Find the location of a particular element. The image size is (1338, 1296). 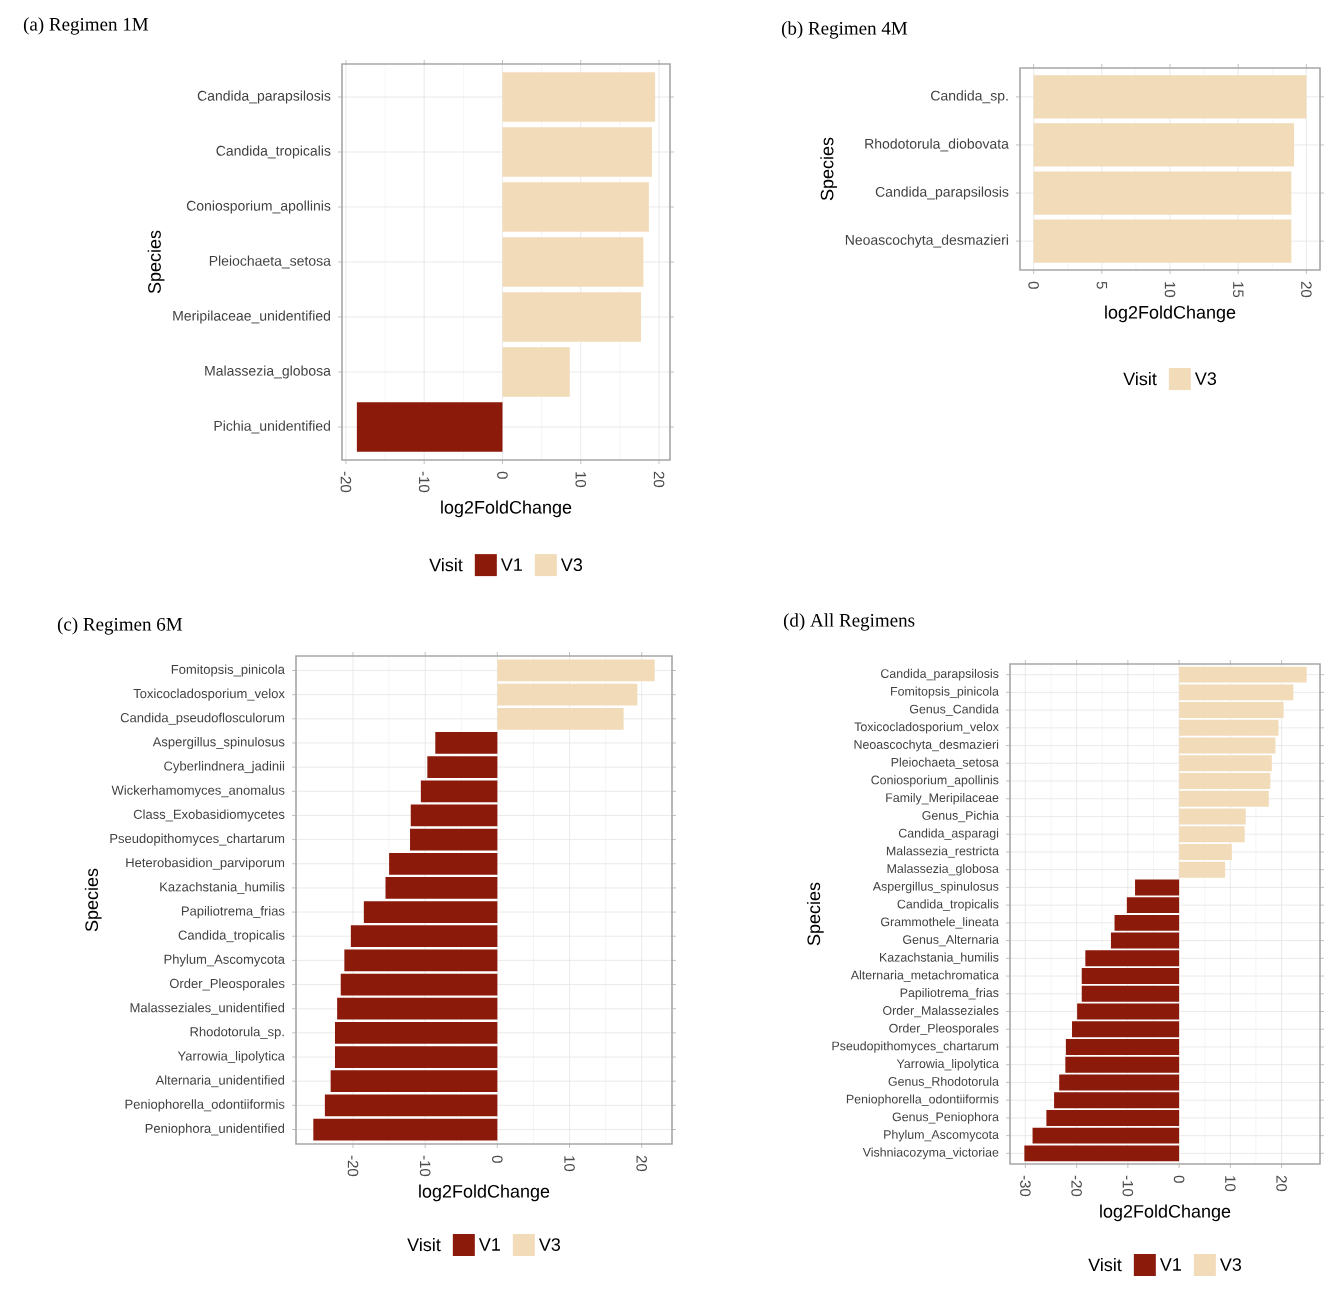

text: (d) All Regimens is located at coordinates (849, 622).